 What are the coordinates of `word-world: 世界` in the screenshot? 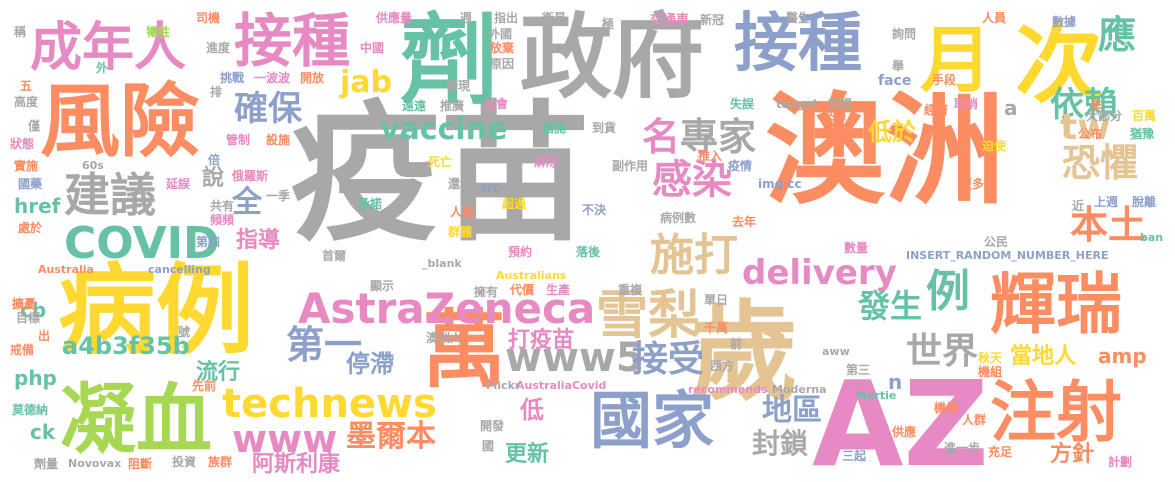 It's located at (942, 351).